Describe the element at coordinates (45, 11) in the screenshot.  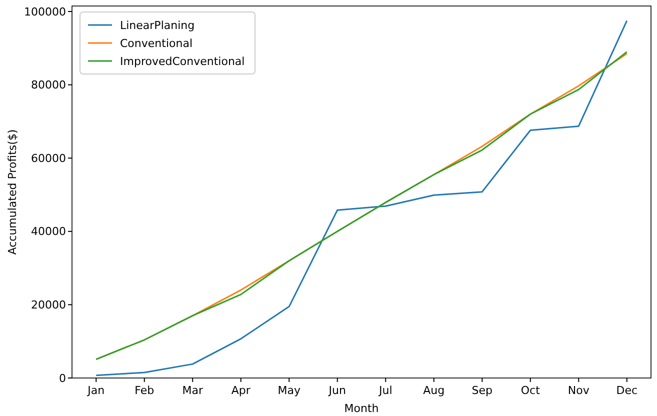
I see `y-tick-label: 100000` at that location.